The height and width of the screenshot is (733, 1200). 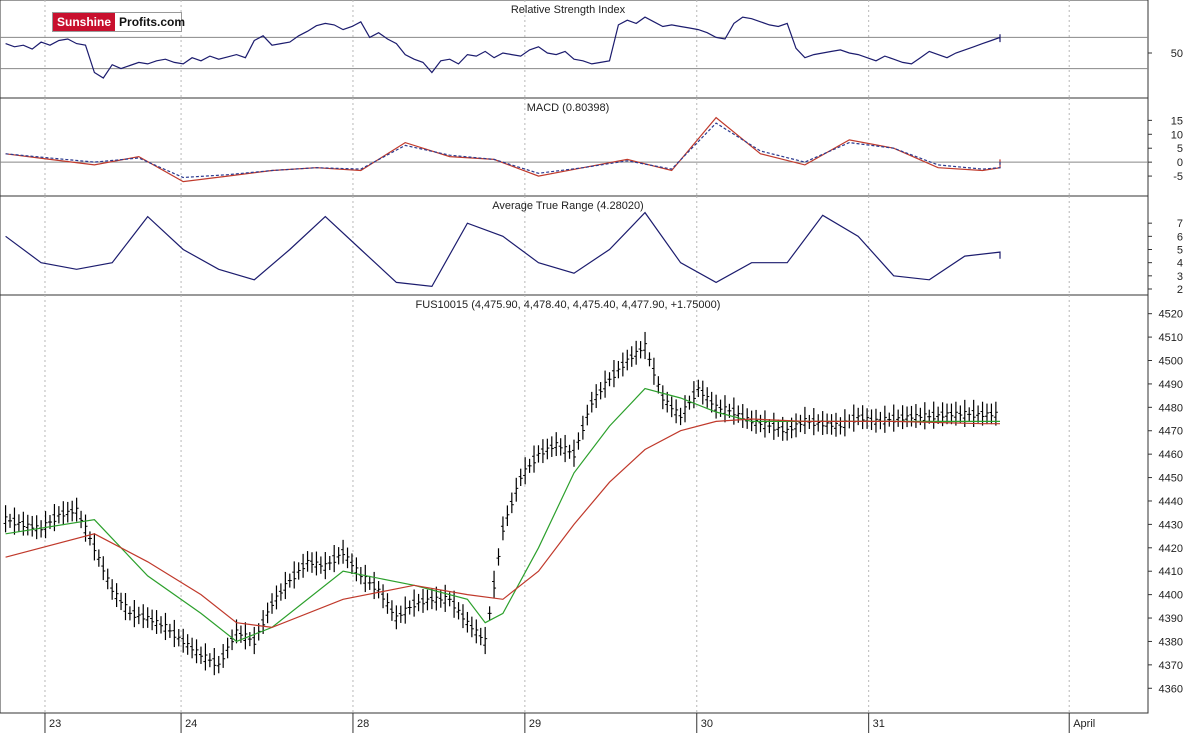 I want to click on panel-title: Relative Strength Index, so click(x=568, y=10).